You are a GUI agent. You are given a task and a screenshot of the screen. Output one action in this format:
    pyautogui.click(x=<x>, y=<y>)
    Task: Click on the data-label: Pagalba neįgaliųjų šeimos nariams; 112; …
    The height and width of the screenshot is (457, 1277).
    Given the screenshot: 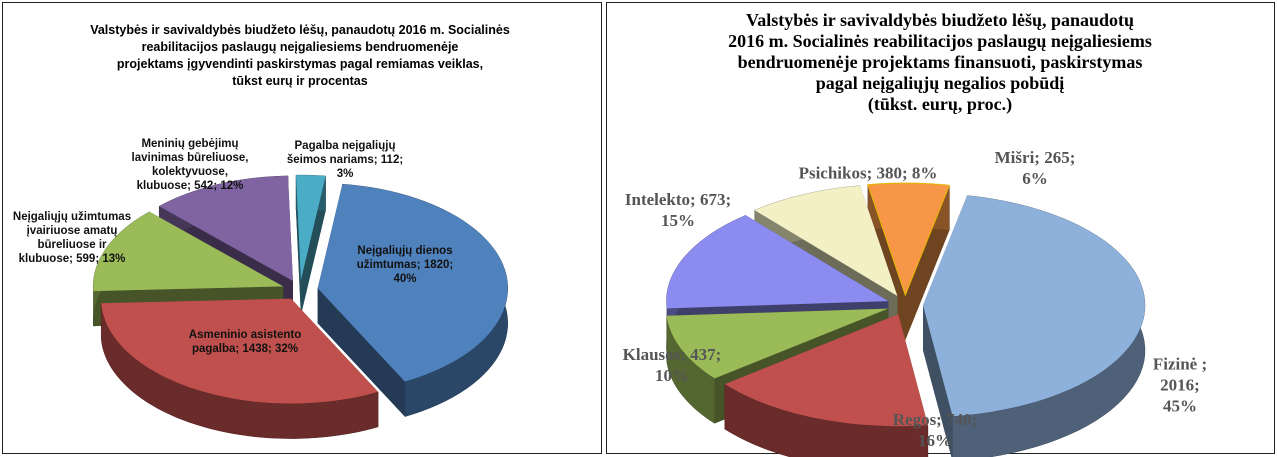 What is the action you would take?
    pyautogui.click(x=345, y=160)
    